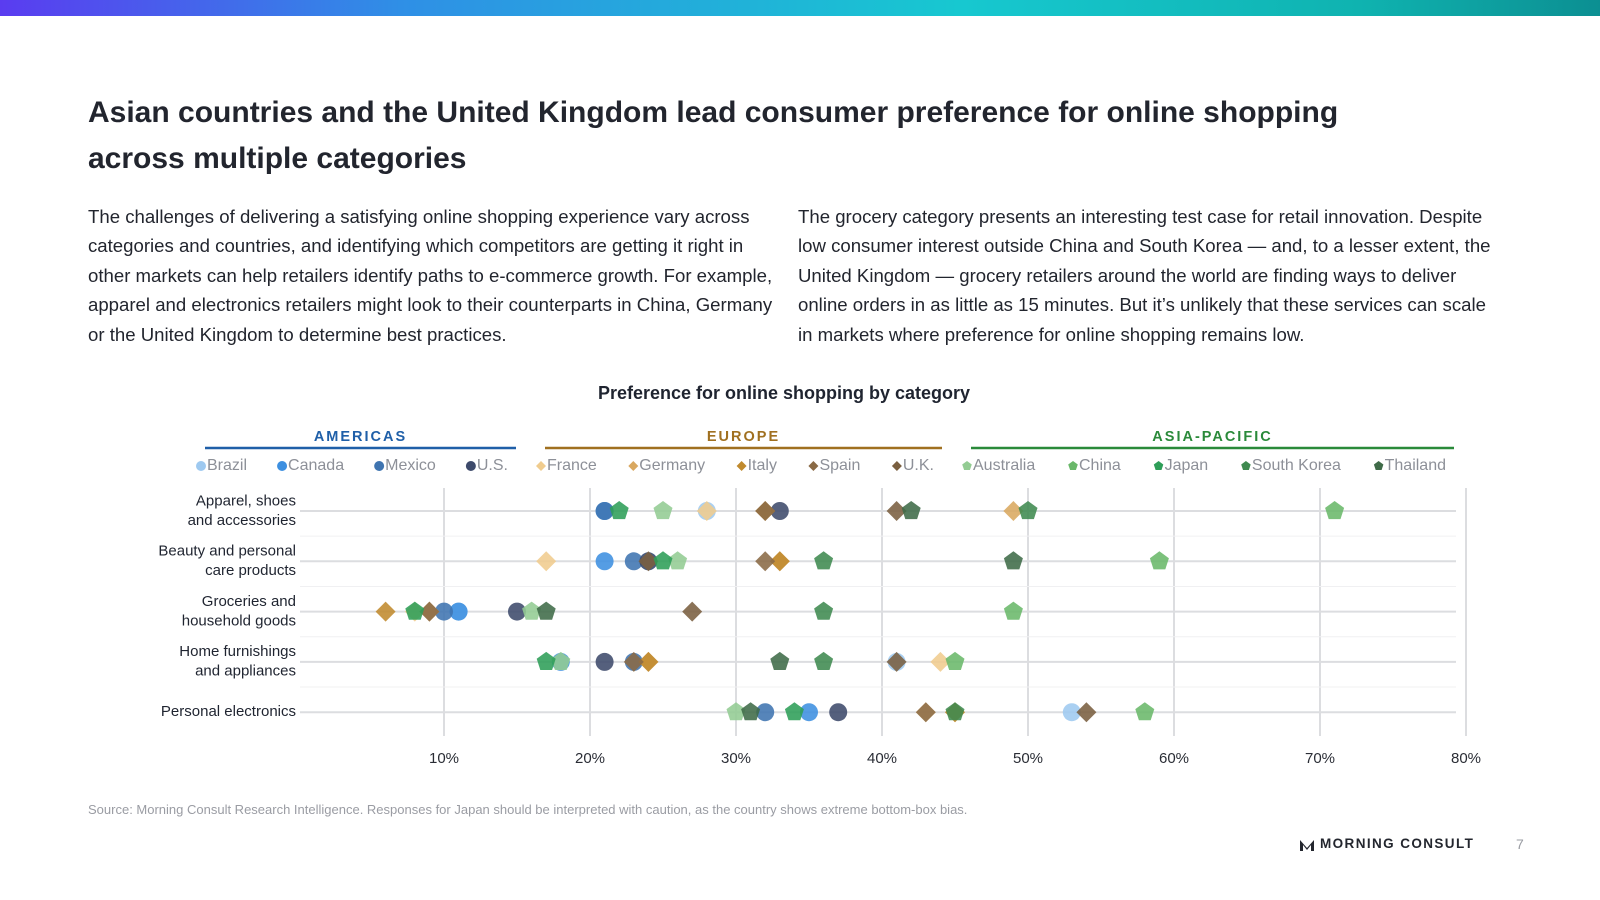 The height and width of the screenshot is (900, 1600). I want to click on x-tick-label: 20%, so click(590, 758).